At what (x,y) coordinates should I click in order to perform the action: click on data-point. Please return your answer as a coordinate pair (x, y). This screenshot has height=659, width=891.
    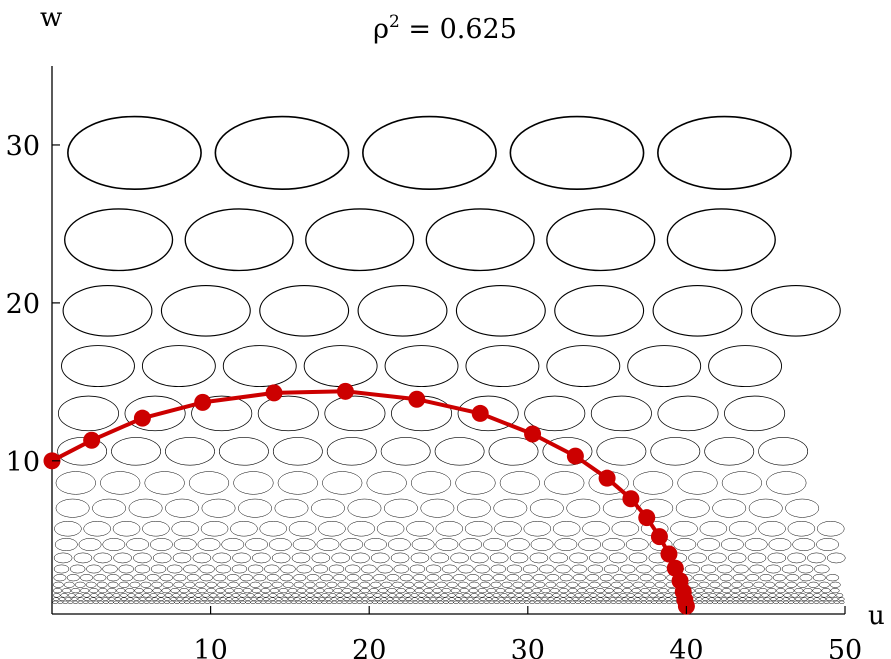
    Looking at the image, I should click on (533, 434).